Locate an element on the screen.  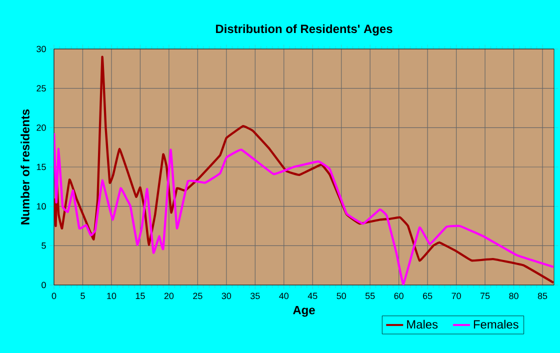
x-tick-label: 40 is located at coordinates (284, 296).